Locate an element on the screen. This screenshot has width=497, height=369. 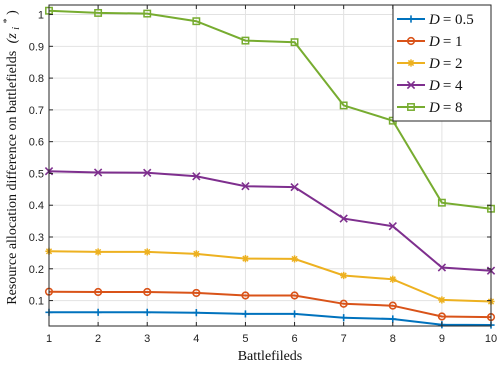
legend: D = 0.5D = 1D = 2D = 4D = 8 is located at coordinates (442, 63).